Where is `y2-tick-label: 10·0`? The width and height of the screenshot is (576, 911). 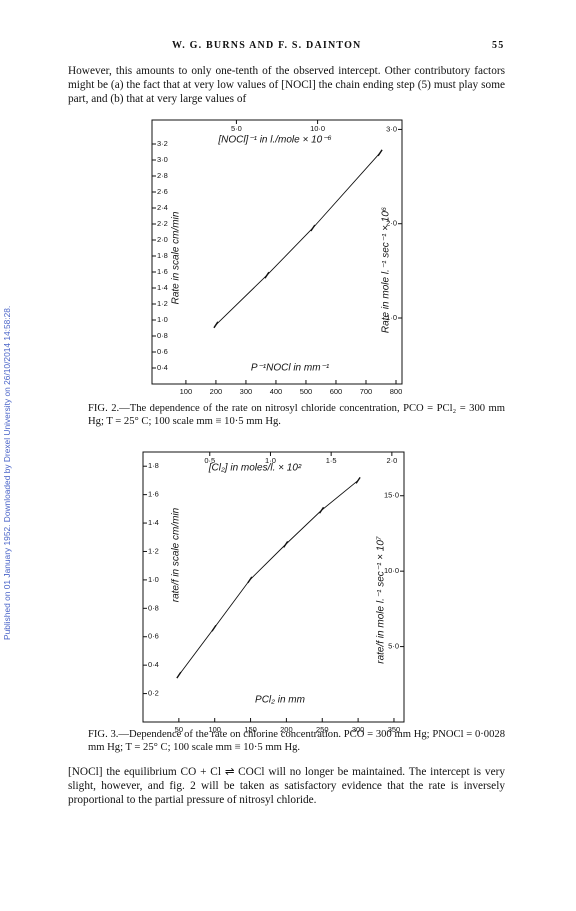 y2-tick-label: 10·0 is located at coordinates (391, 570).